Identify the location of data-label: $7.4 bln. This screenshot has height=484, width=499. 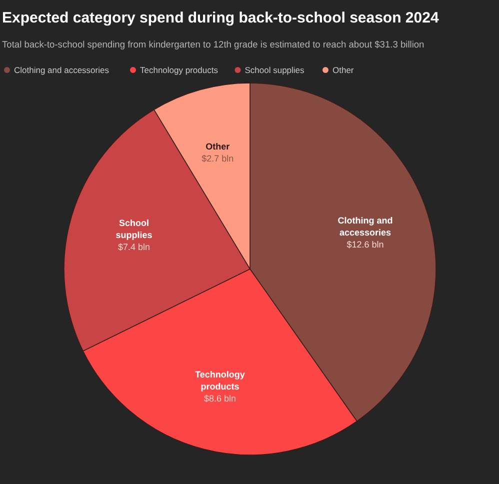
(134, 247).